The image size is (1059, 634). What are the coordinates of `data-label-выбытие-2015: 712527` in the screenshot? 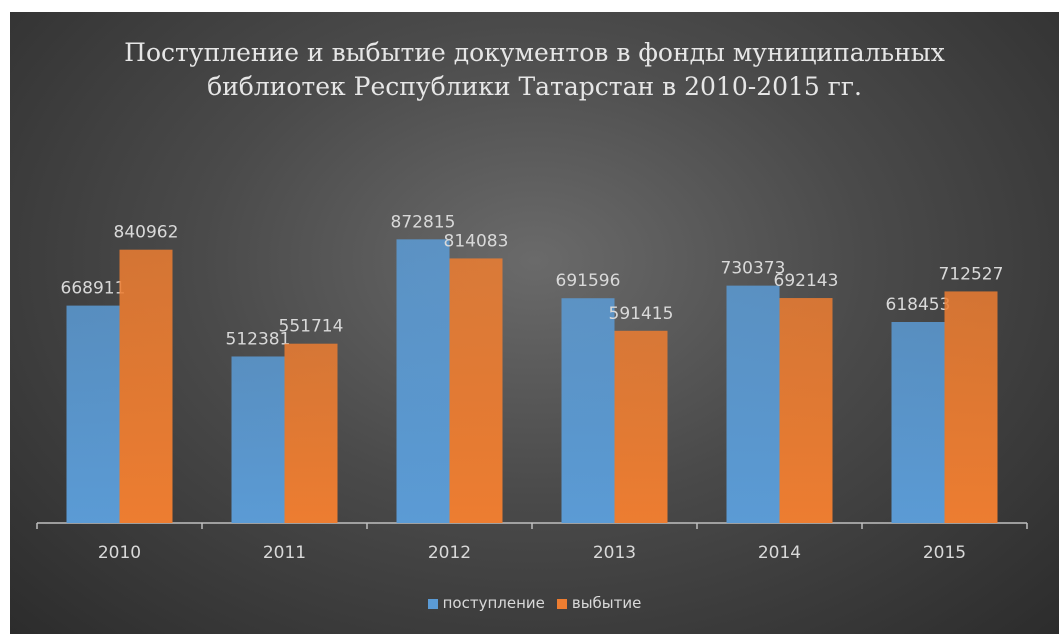 It's located at (971, 274).